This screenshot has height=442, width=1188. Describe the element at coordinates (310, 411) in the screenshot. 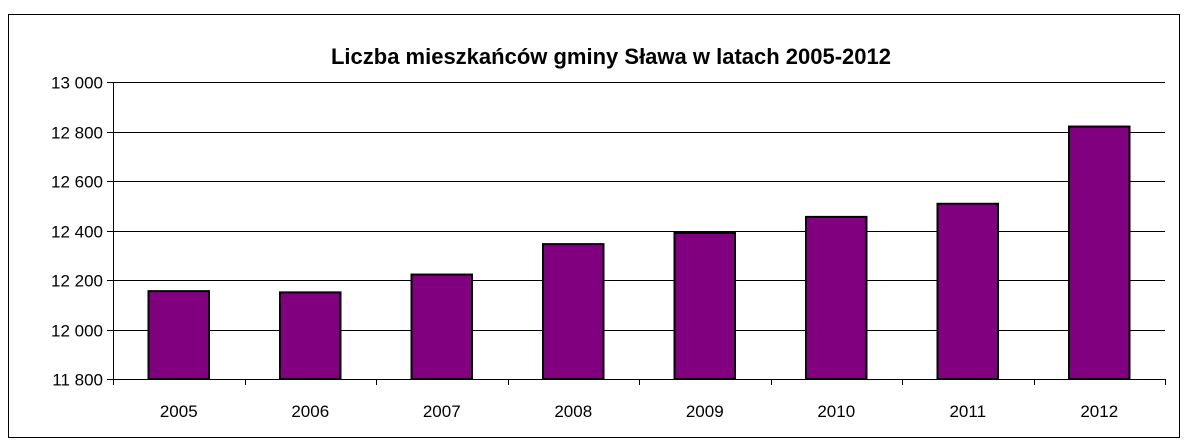

I see `x-tick-label: 2006` at that location.